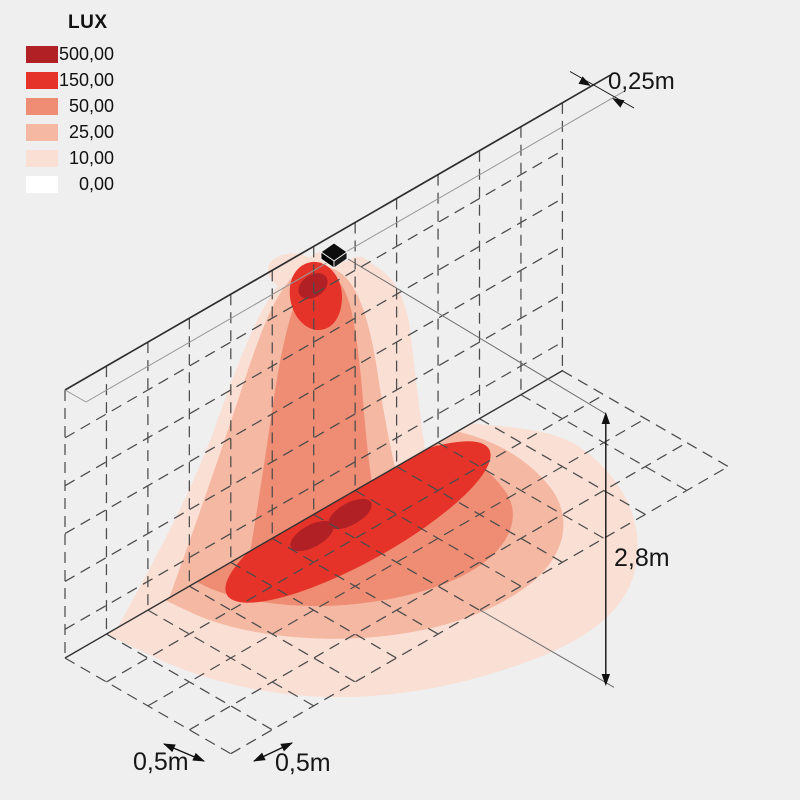  Describe the element at coordinates (477, 336) in the screenshot. I see `ceiling-reference-line` at that location.